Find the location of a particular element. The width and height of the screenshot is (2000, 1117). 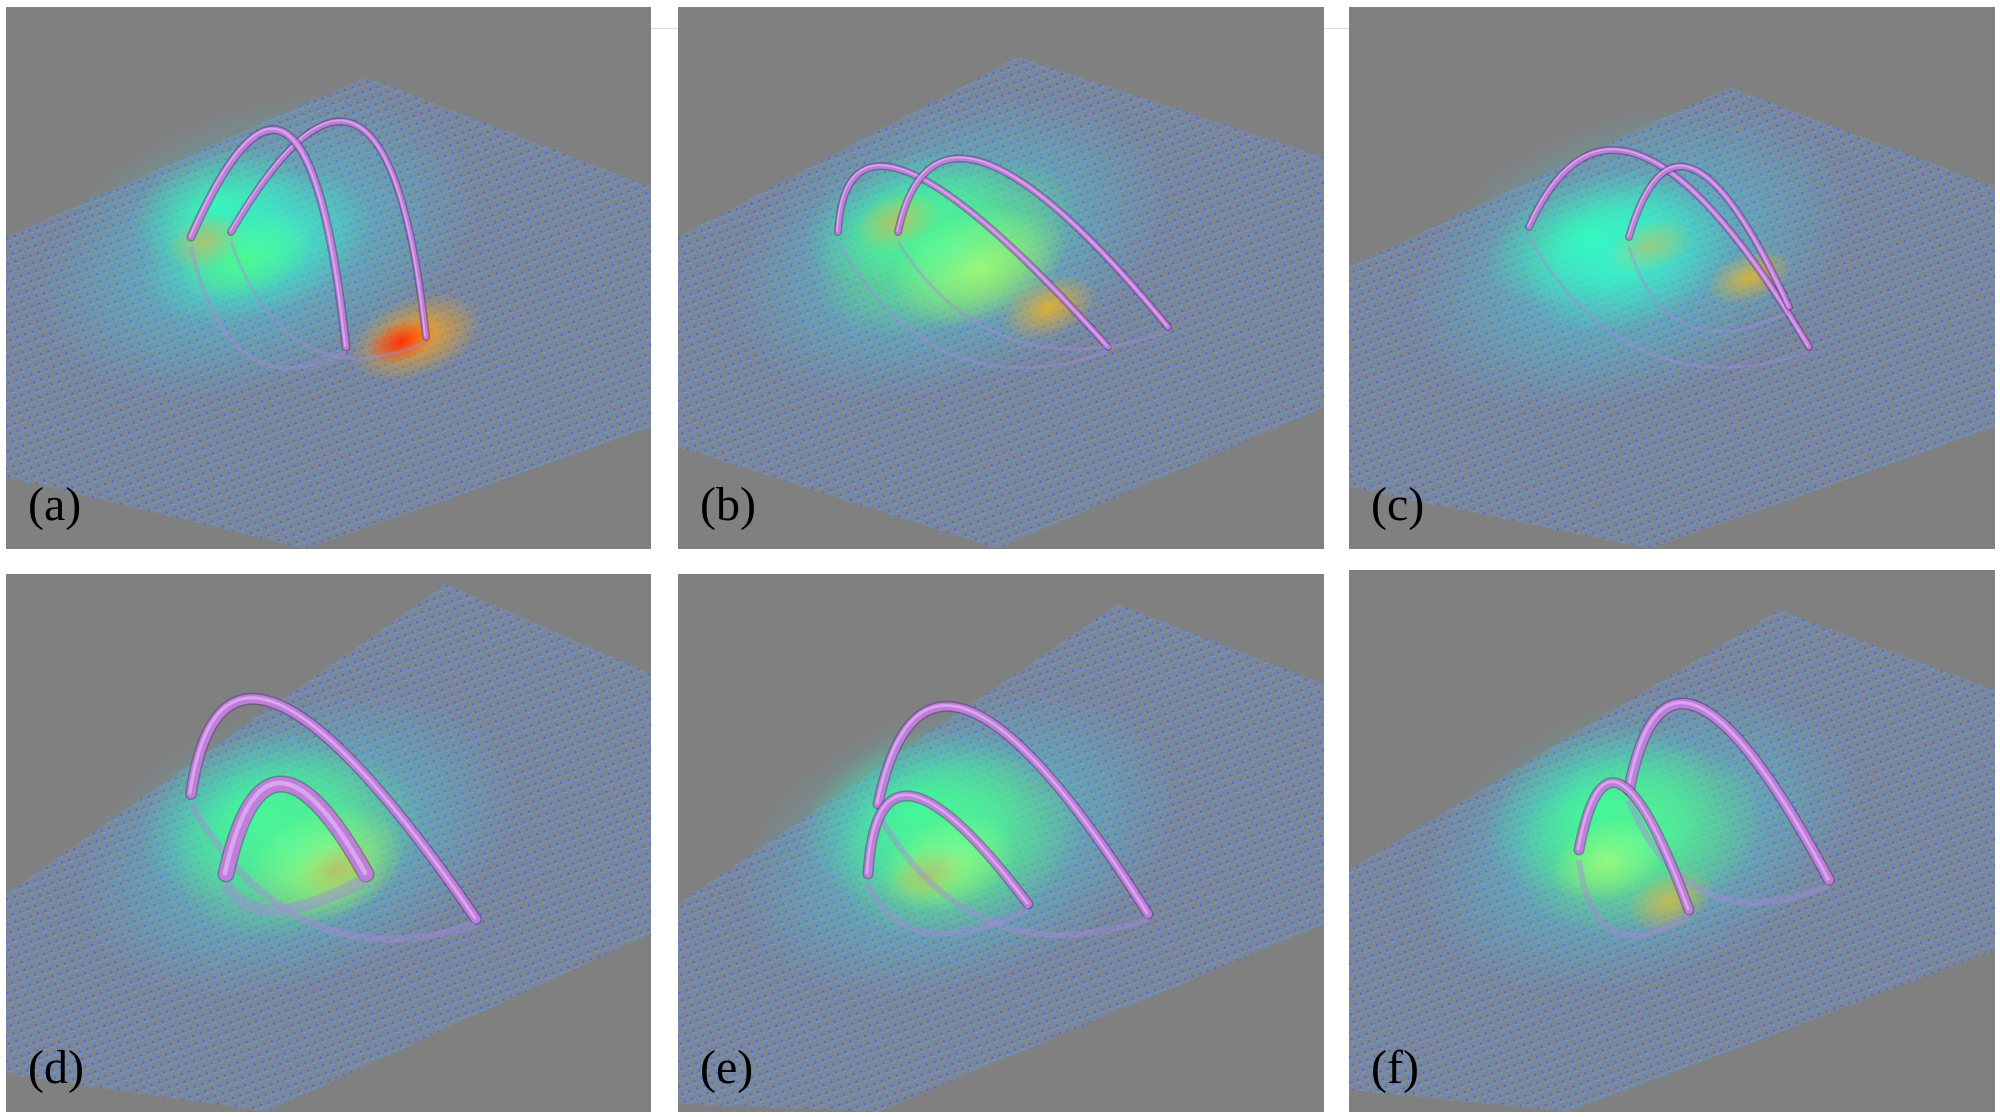

panel-label-c: (c) is located at coordinates (1398, 504).